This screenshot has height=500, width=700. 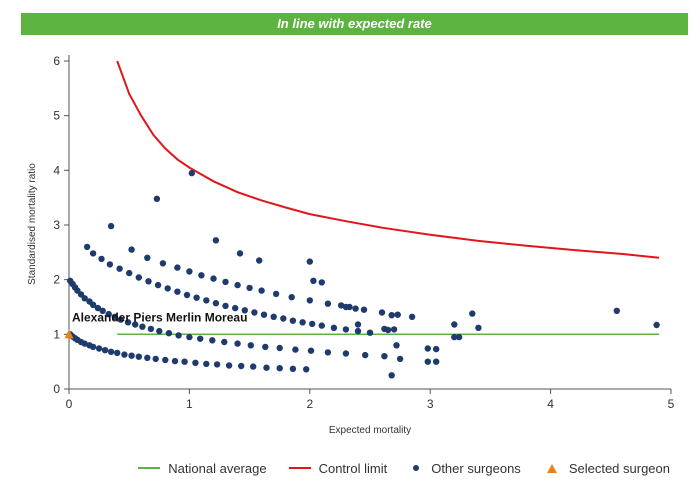 I want to click on national-average-swatch, so click(x=149, y=468).